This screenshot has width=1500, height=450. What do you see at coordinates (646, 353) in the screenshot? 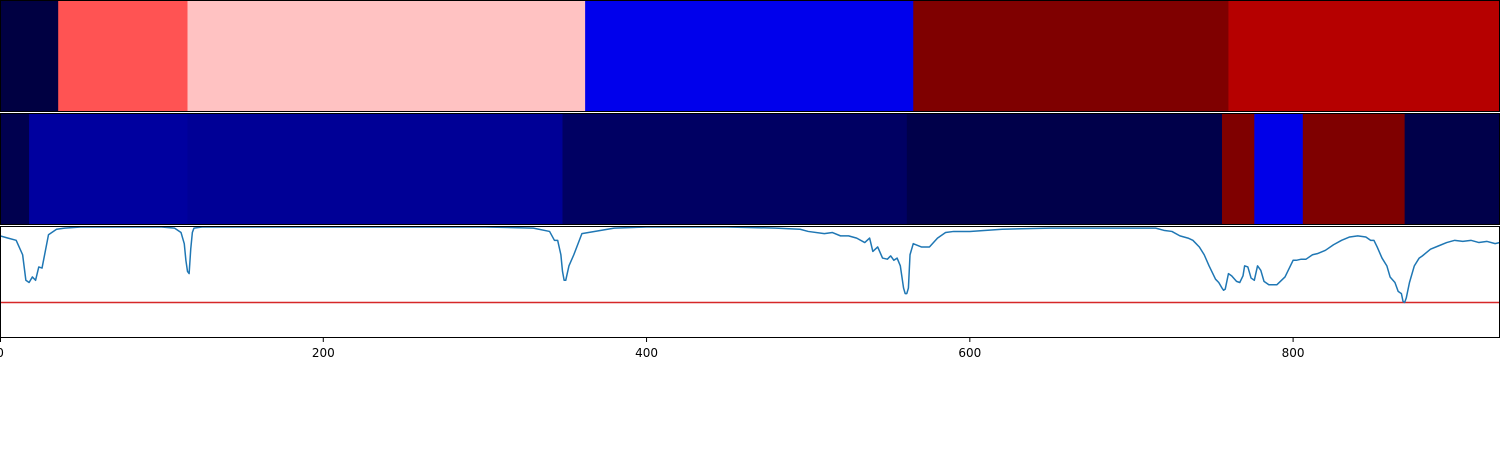
I see `x-tick-label-400: 400` at bounding box center [646, 353].